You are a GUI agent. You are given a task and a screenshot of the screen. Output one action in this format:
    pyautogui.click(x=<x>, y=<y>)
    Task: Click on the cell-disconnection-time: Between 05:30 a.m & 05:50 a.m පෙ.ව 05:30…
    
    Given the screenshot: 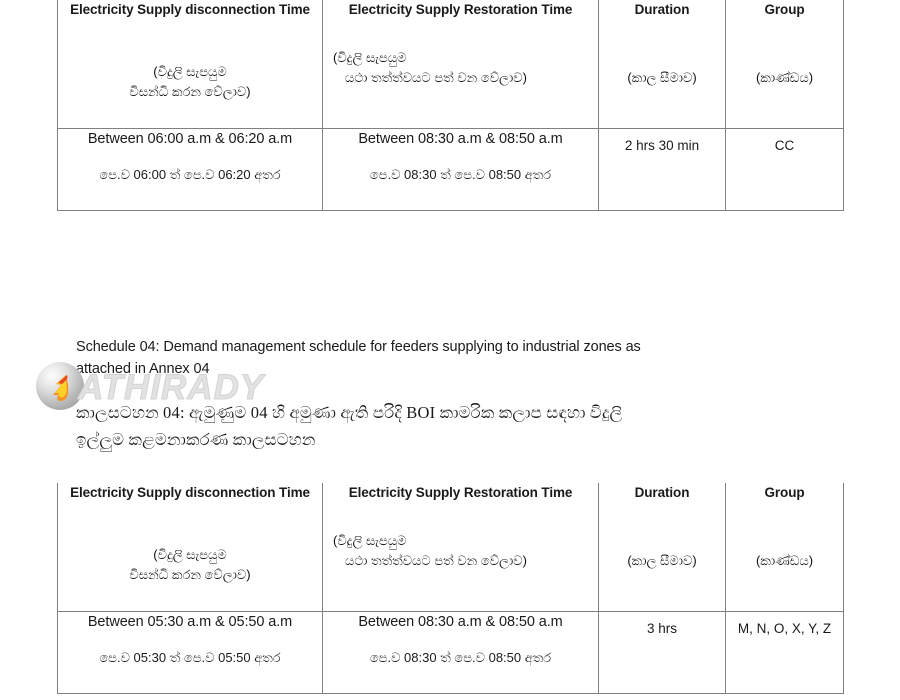 What is the action you would take?
    pyautogui.click(x=190, y=652)
    